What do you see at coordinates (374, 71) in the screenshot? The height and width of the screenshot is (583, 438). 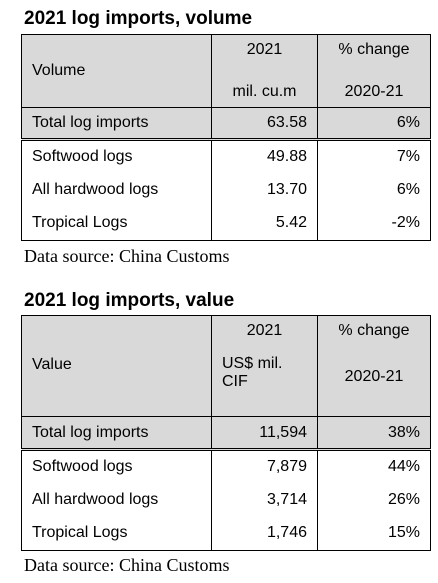 I see `volume-header-change: % change 2020-21` at bounding box center [374, 71].